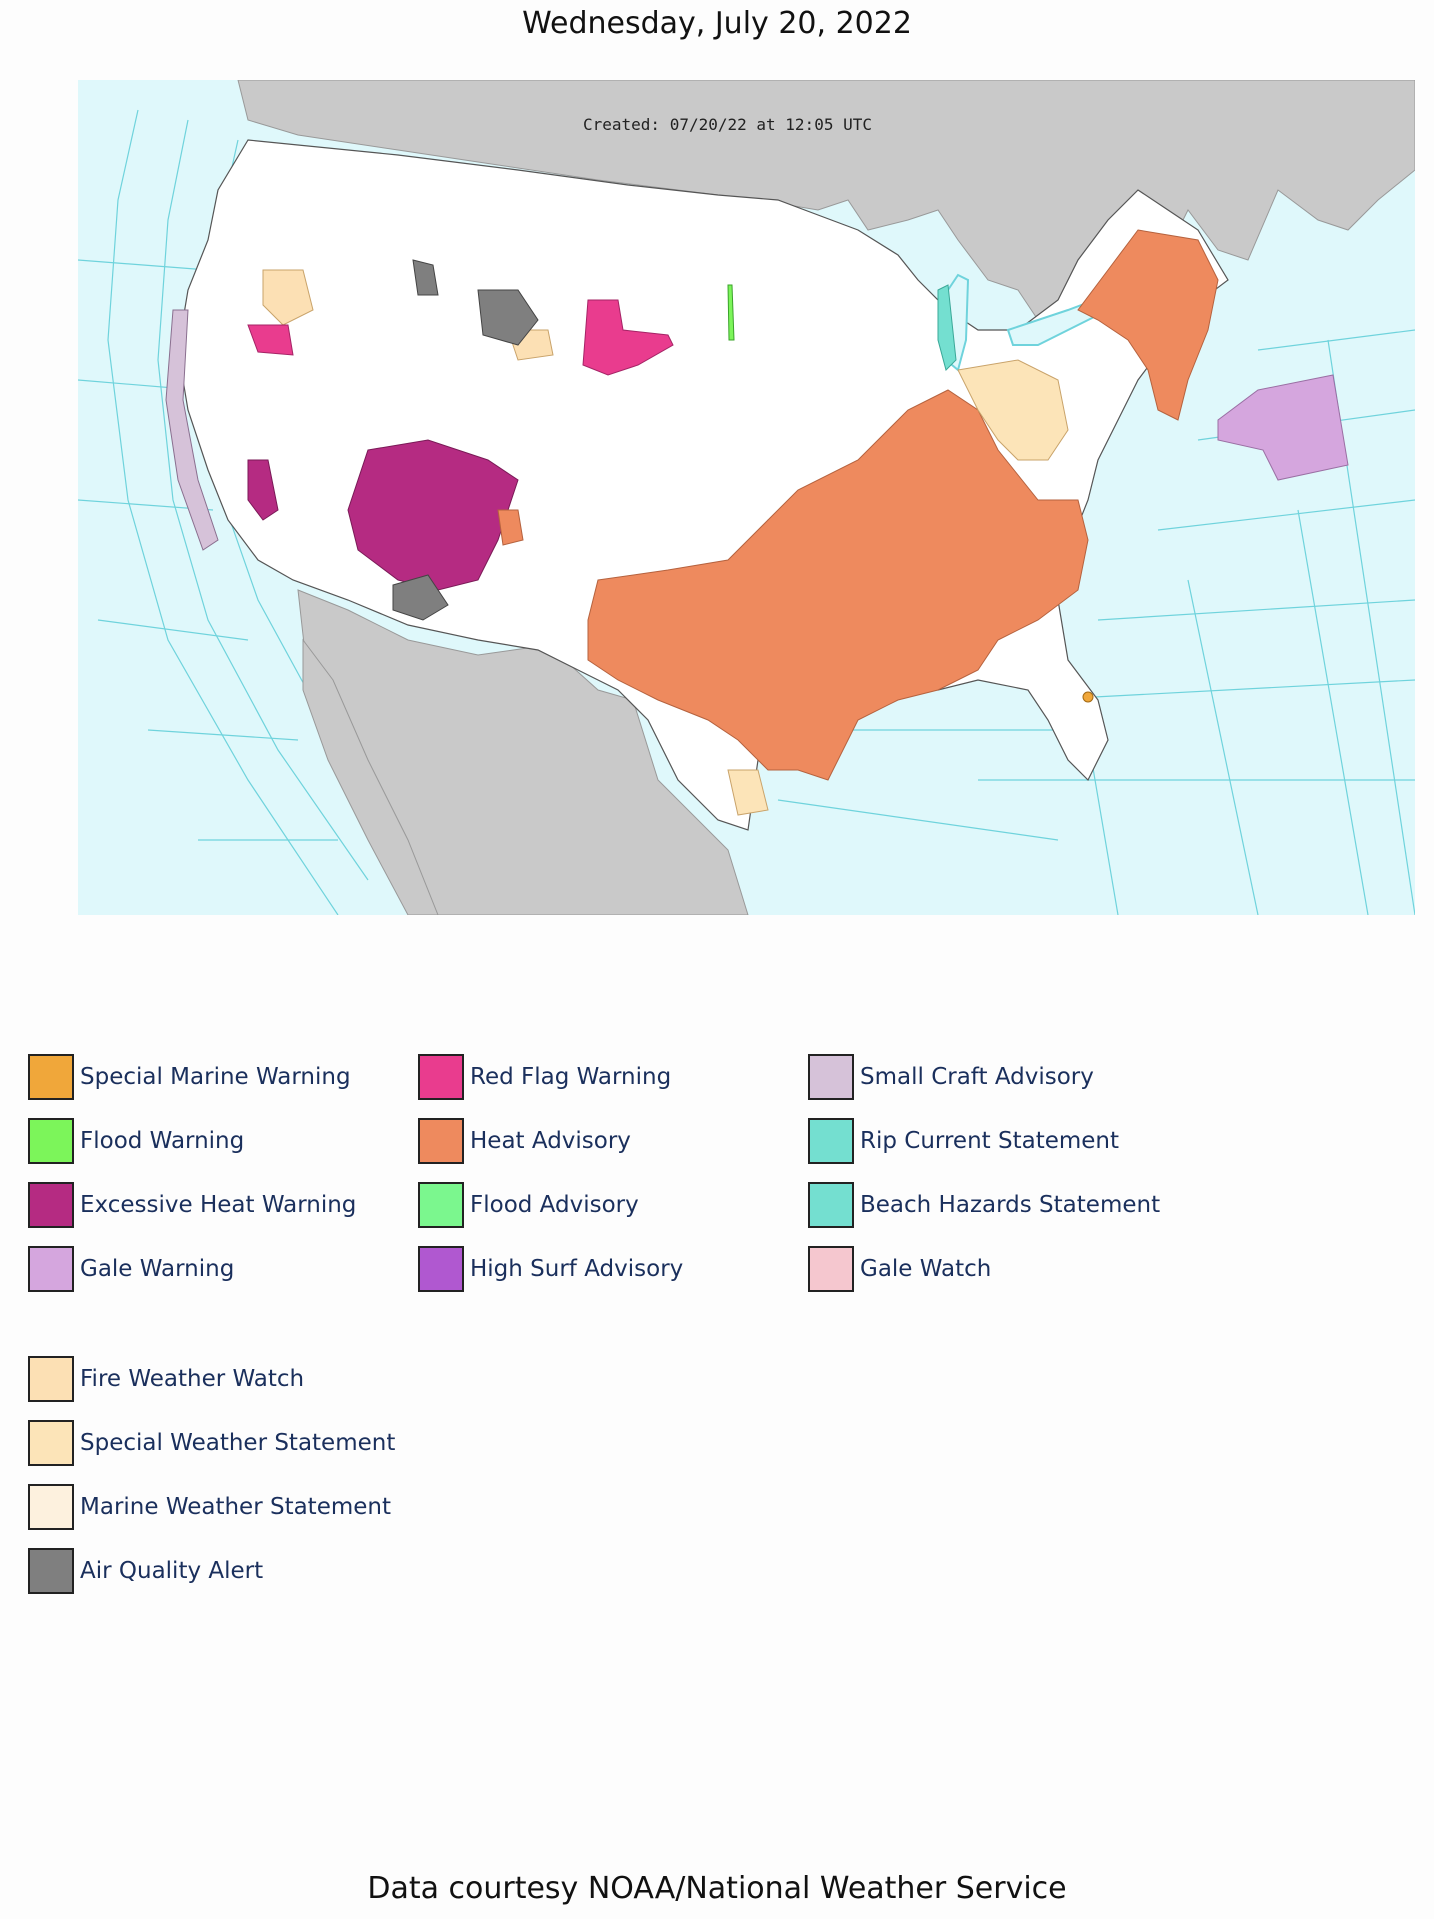  I want to click on legend-item: Rip Current Statement, so click(964, 1141).